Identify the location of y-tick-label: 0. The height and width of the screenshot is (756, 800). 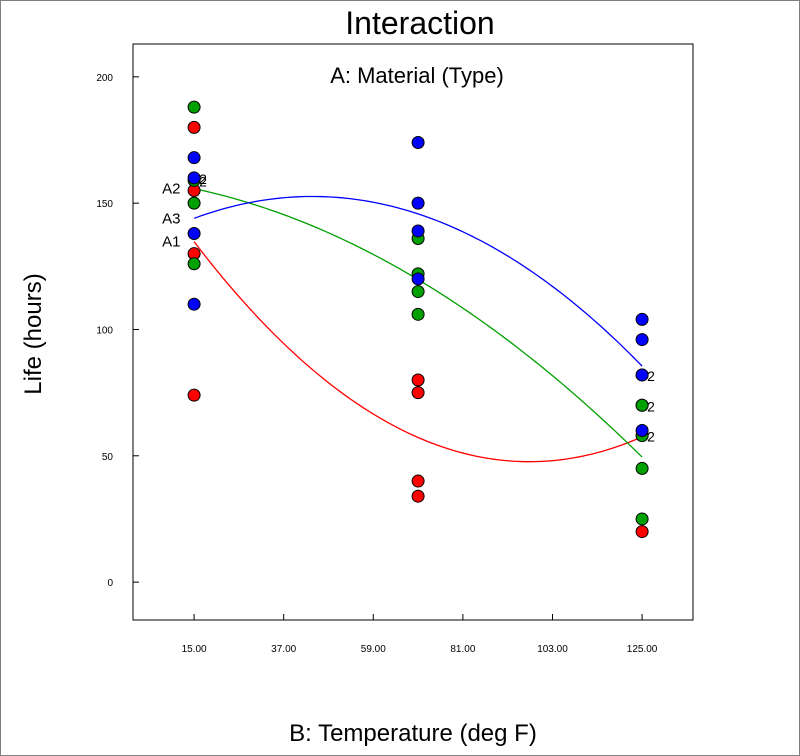
(110, 583).